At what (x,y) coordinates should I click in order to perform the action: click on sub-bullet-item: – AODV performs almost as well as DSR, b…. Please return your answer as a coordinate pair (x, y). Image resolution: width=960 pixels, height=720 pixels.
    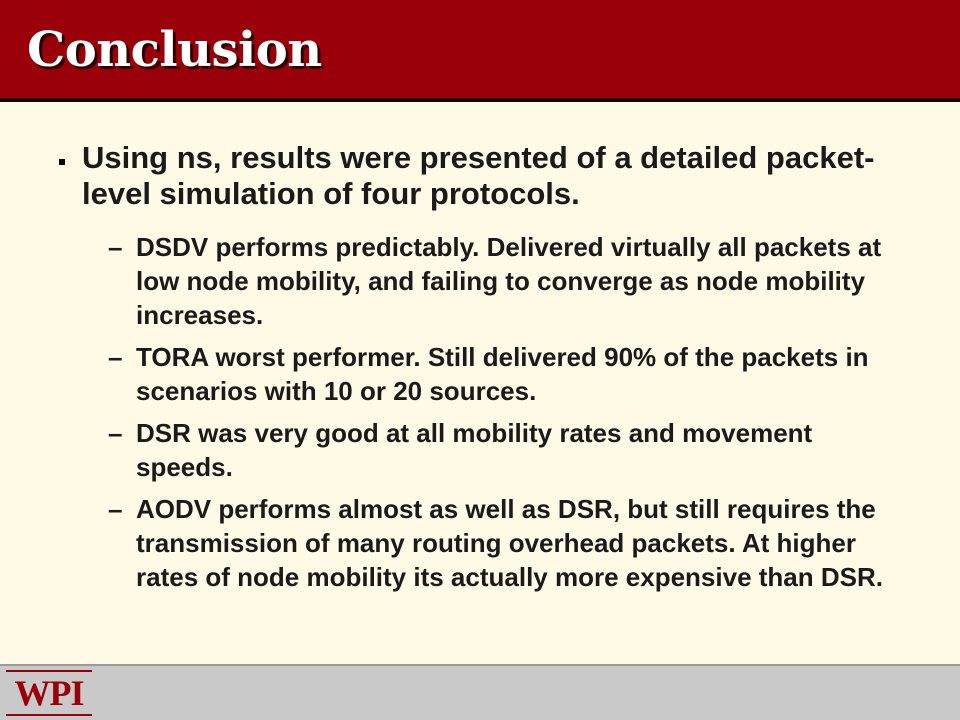
    Looking at the image, I should click on (480, 543).